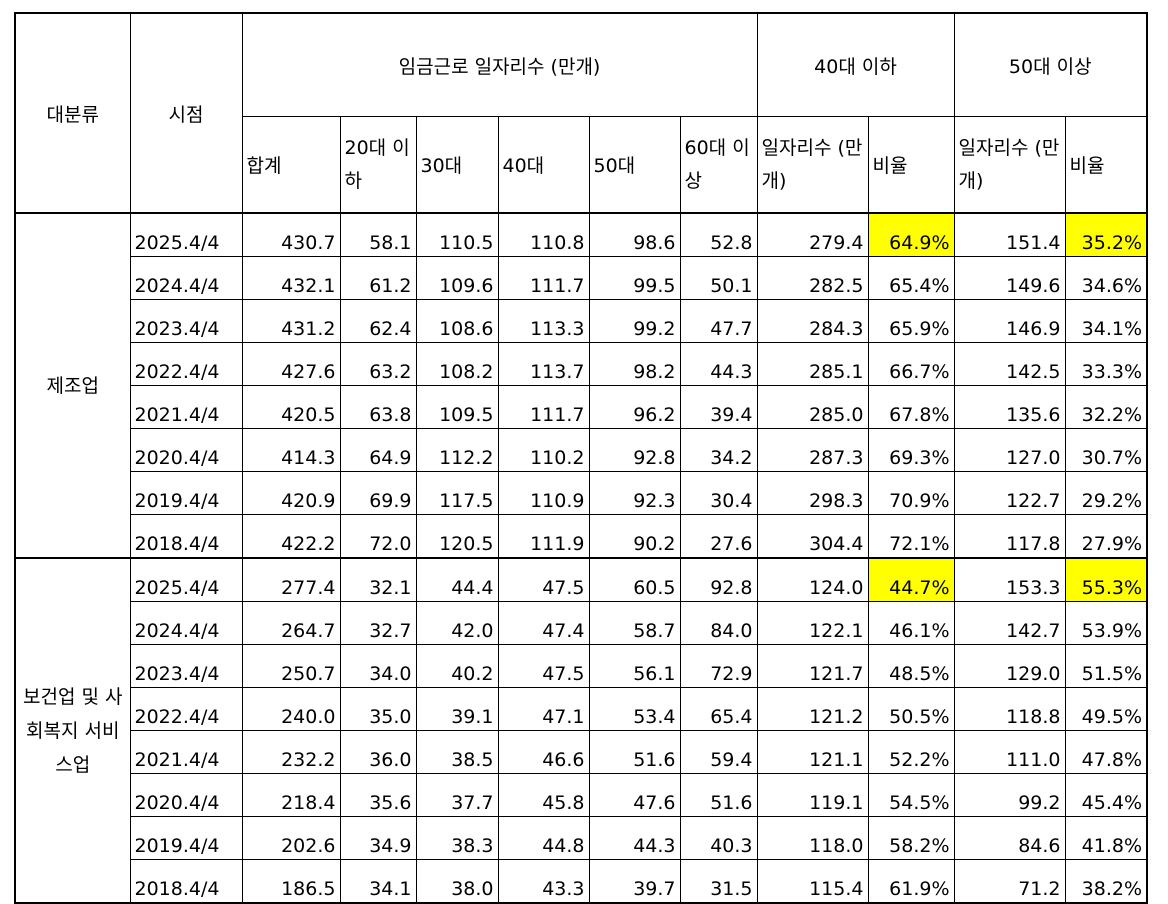 This screenshot has height=904, width=1168. I want to click on age40-cell: 47.4, so click(543, 623).